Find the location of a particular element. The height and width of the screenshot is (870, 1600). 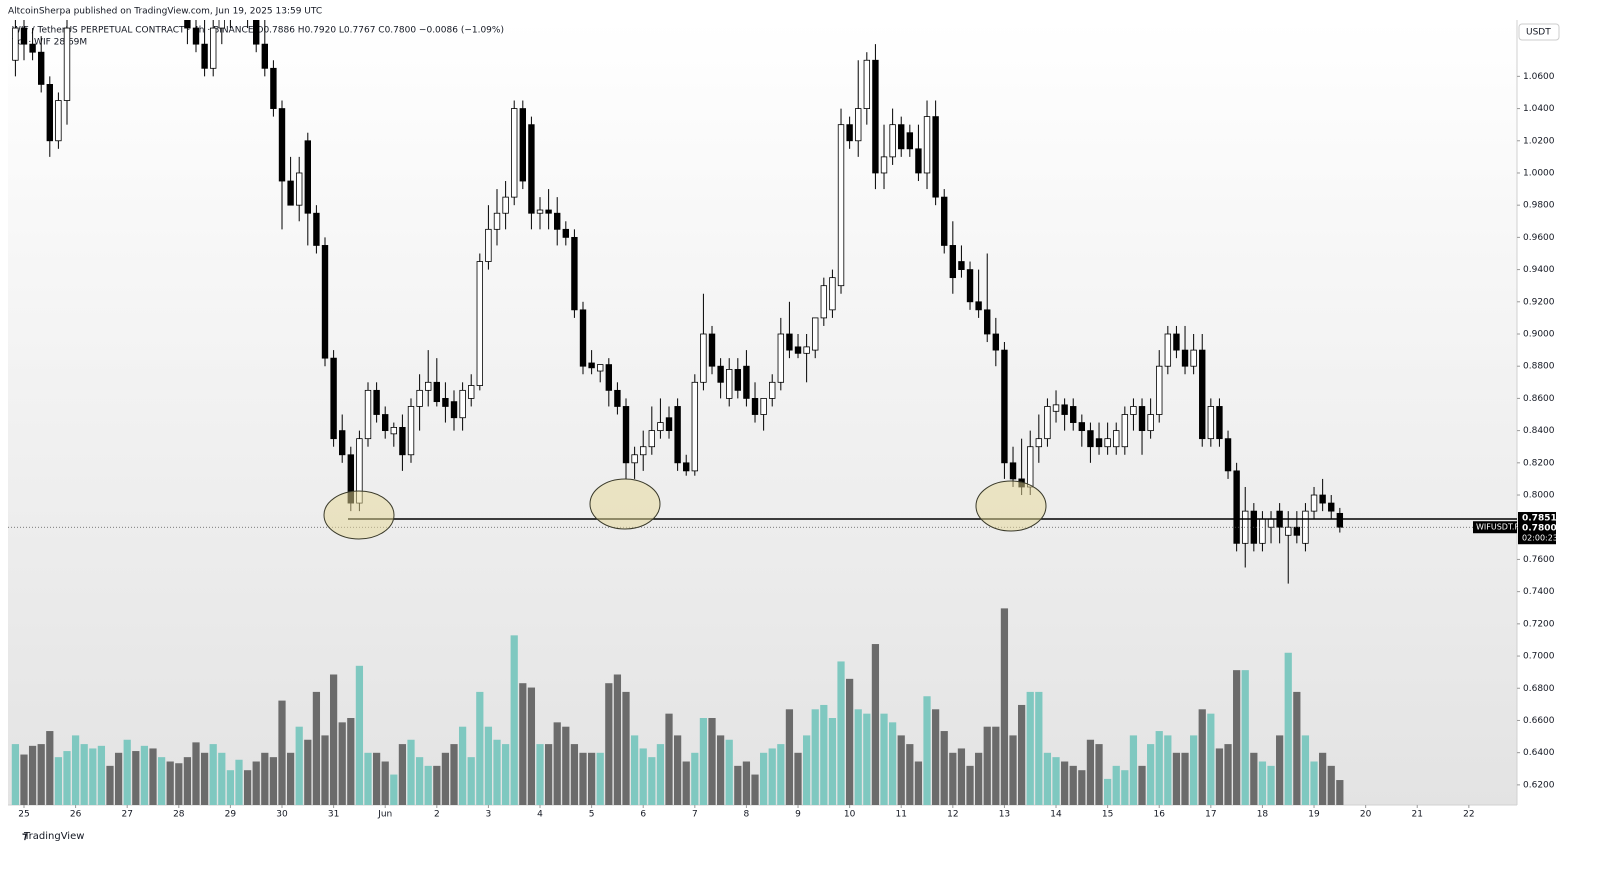

x-tick-label: 27 is located at coordinates (126, 815).